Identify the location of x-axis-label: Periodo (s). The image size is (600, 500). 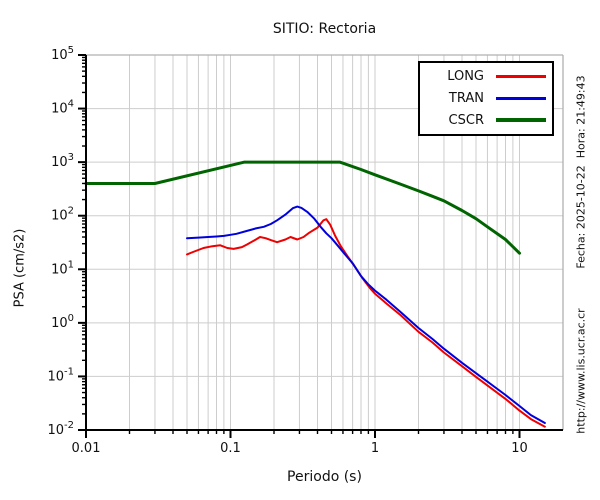
(324, 477).